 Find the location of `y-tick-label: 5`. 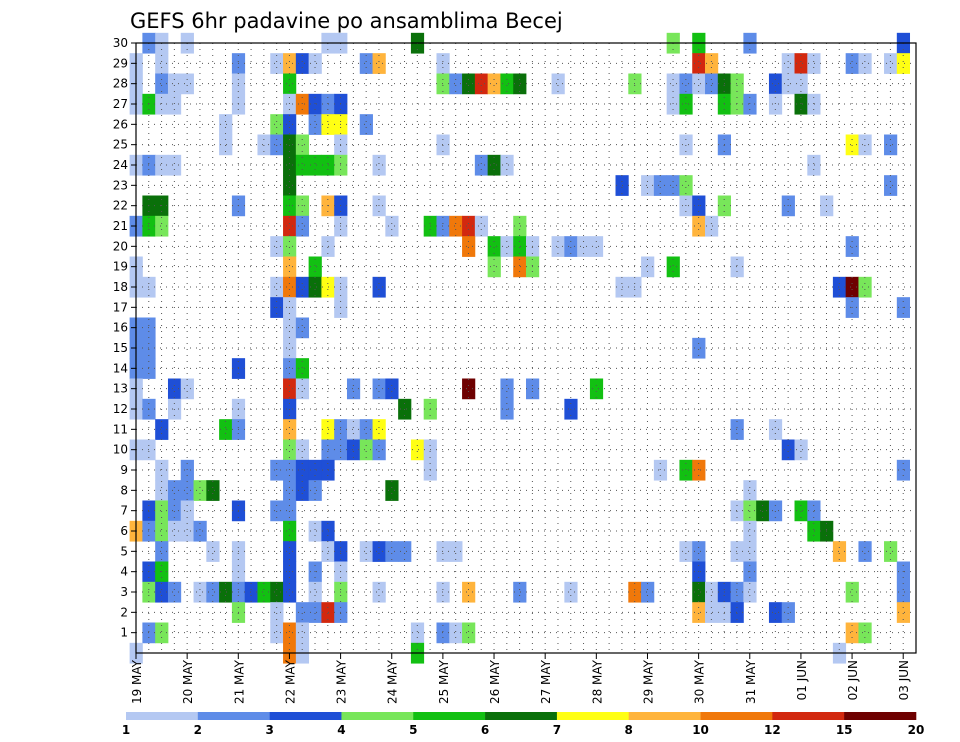

y-tick-label: 5 is located at coordinates (124, 551).